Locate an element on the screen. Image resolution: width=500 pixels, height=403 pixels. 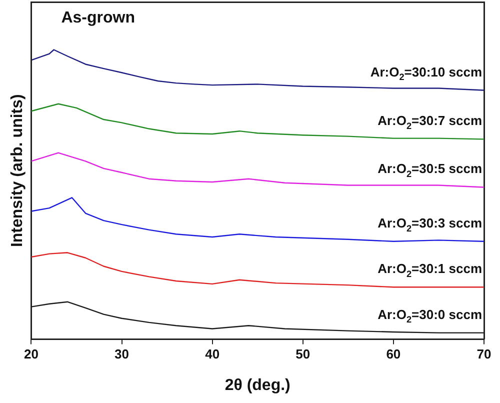
x-tick-label: 30 is located at coordinates (121, 354).